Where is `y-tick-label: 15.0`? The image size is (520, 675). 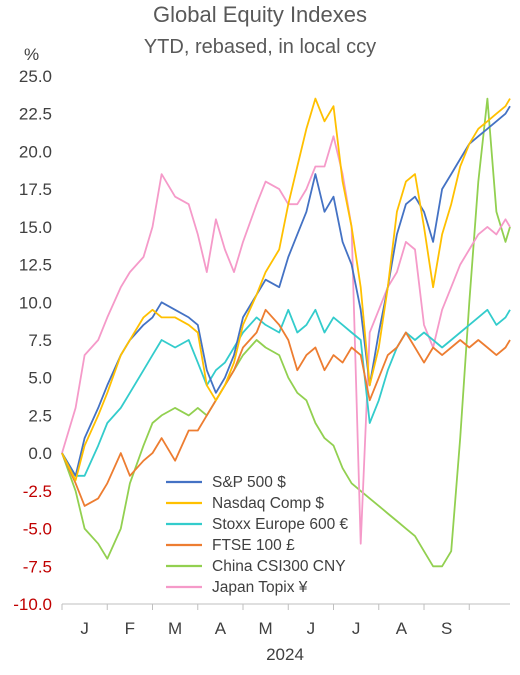
y-tick-label: 15.0 is located at coordinates (35, 227).